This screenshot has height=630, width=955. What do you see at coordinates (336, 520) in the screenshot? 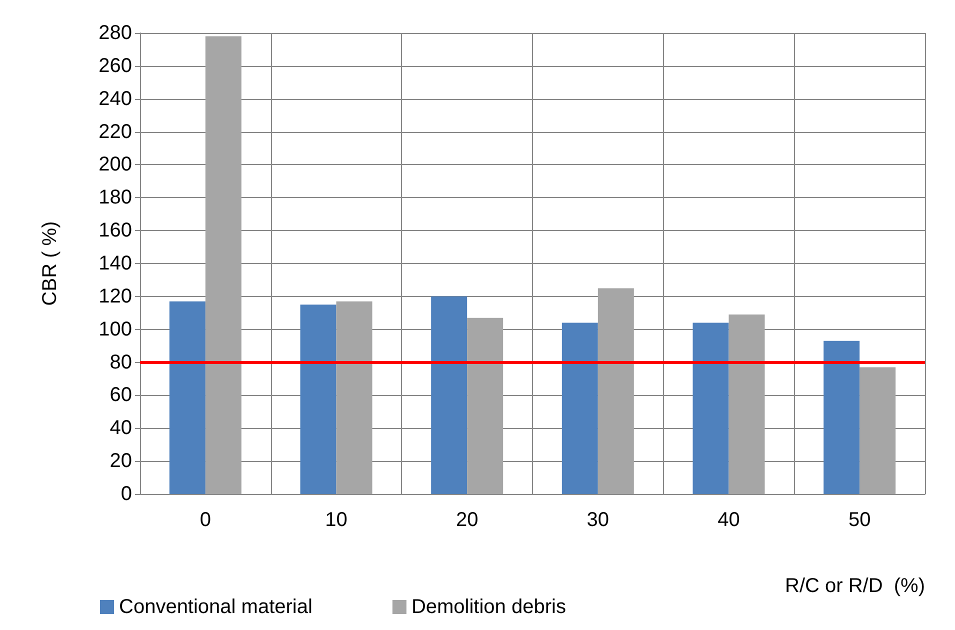
I see `x-tick-label: 10` at bounding box center [336, 520].